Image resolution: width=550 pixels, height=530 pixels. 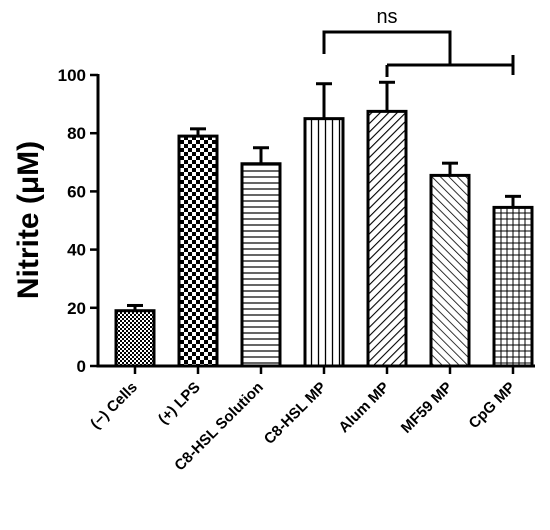 What do you see at coordinates (76, 250) in the screenshot?
I see `y-tick-label: 40` at bounding box center [76, 250].